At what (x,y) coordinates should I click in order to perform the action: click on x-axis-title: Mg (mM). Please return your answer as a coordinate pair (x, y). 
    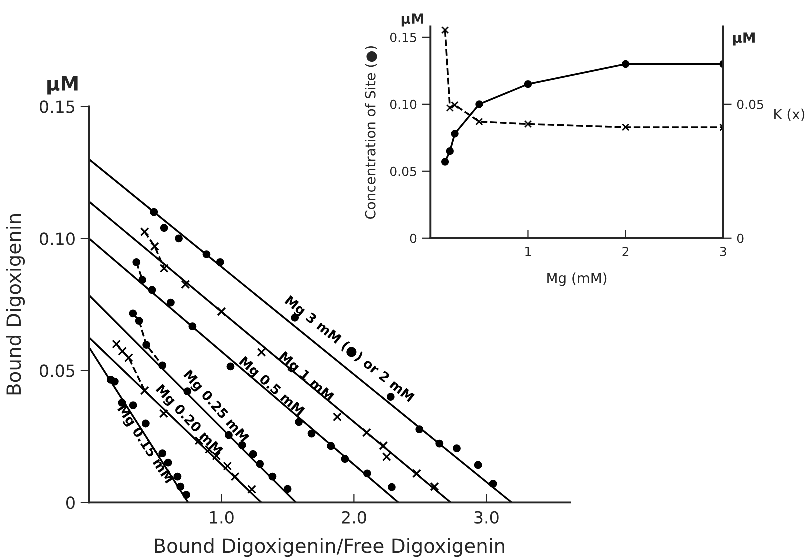
    Looking at the image, I should click on (577, 279).